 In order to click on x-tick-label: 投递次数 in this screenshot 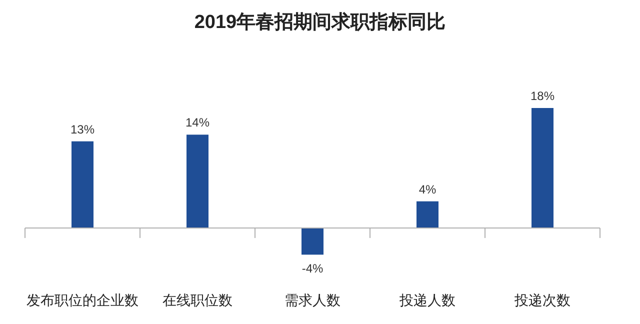, I will do `click(542, 300)`.